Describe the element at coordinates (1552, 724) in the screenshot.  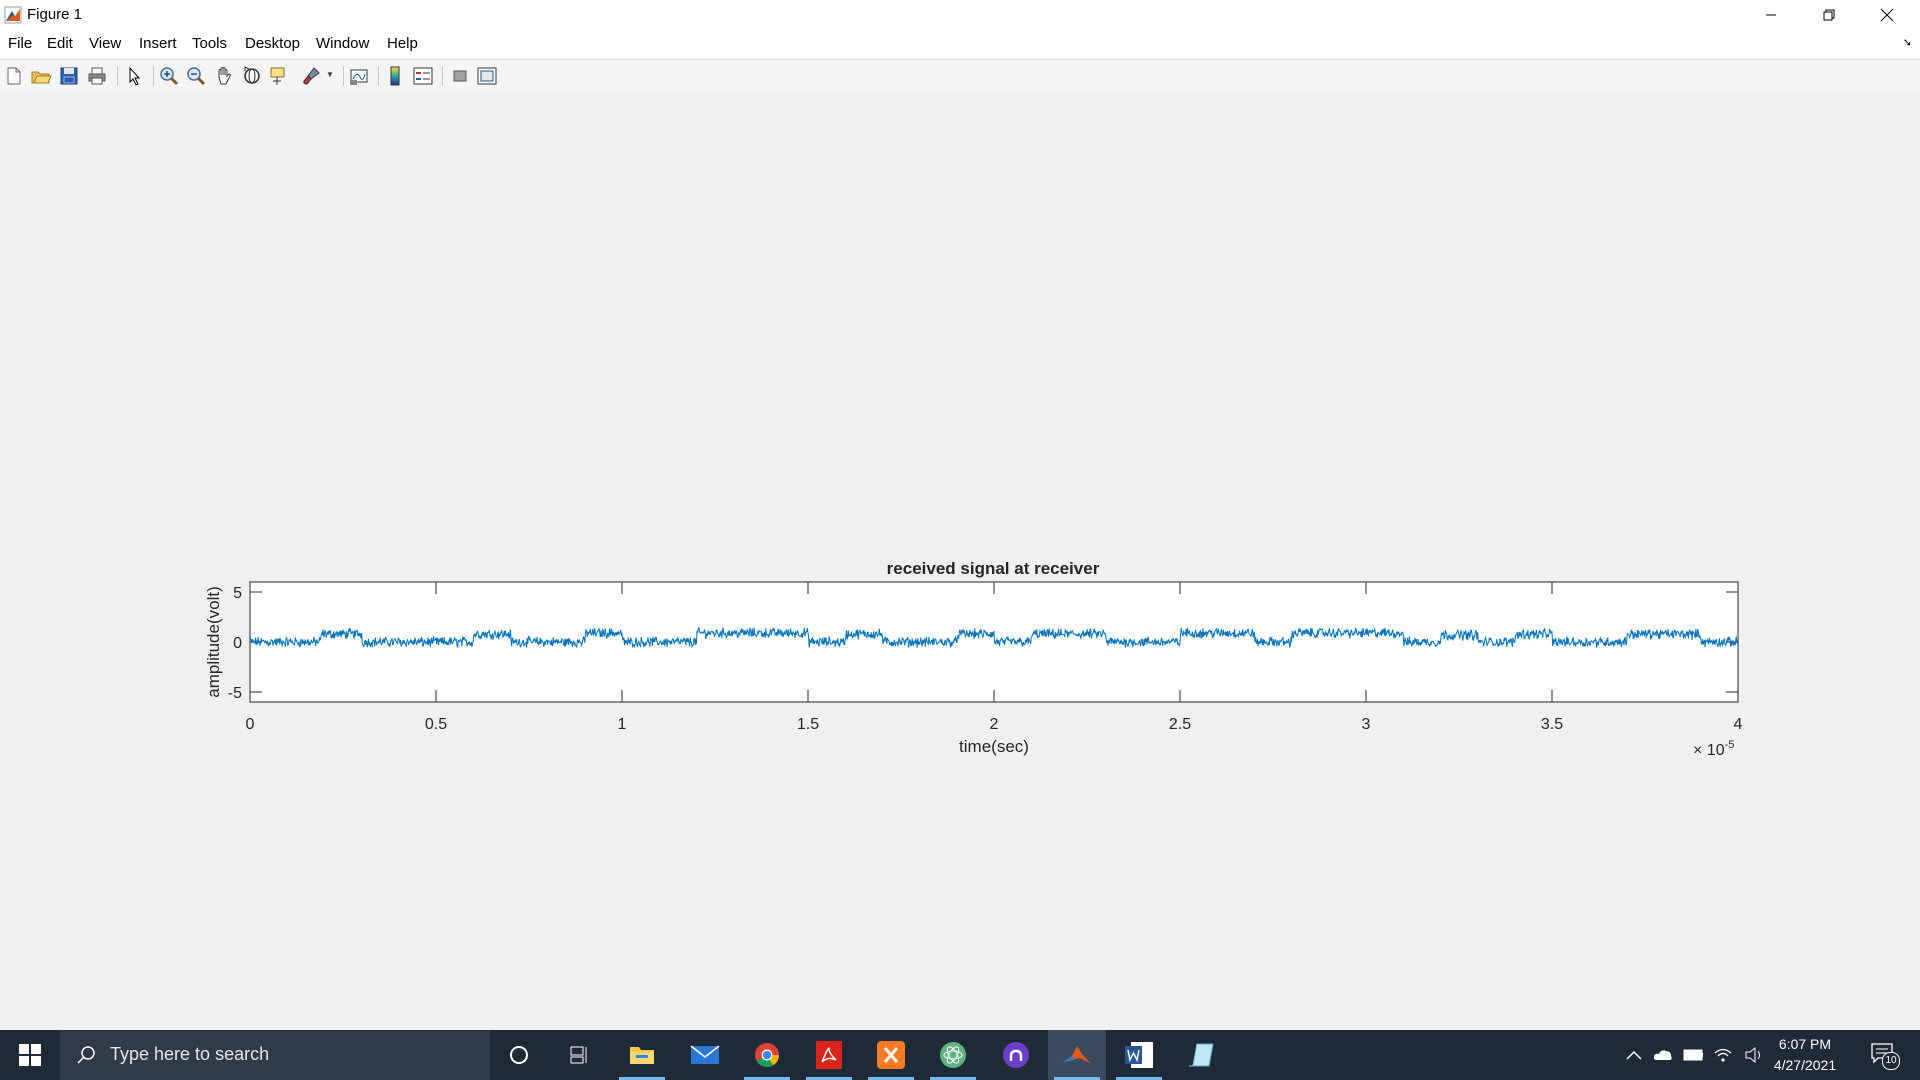
I see `x-tick-label: 3.5` at that location.